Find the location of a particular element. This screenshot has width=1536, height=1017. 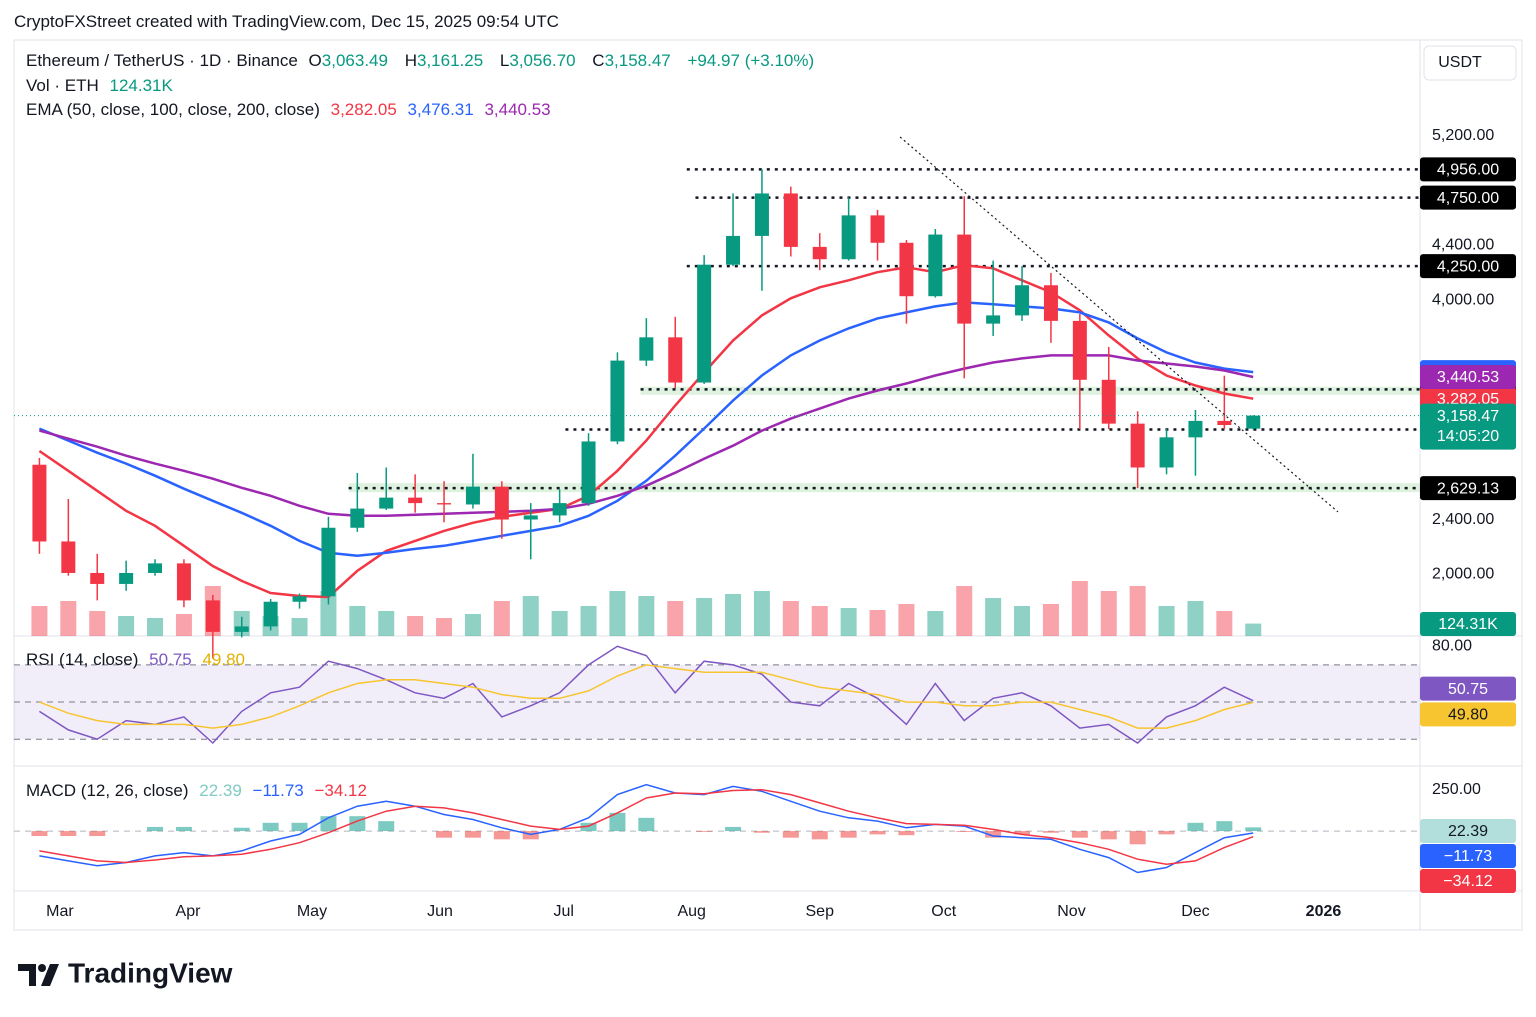

rsi-line is located at coordinates (646, 695).